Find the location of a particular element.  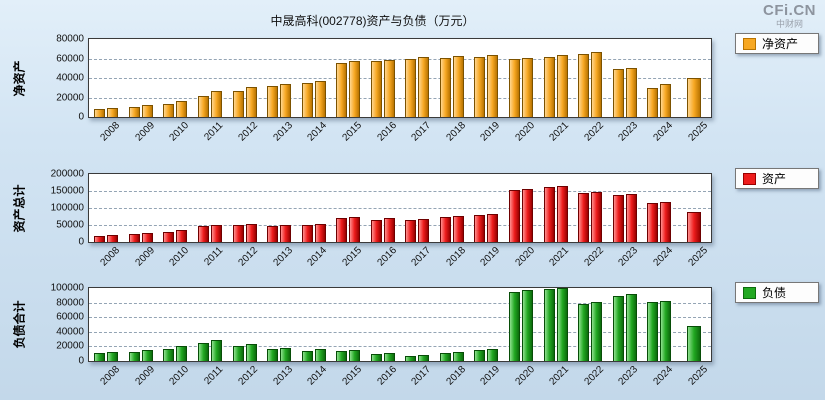

y-axis-title: 净资产 is located at coordinates (19, 78).